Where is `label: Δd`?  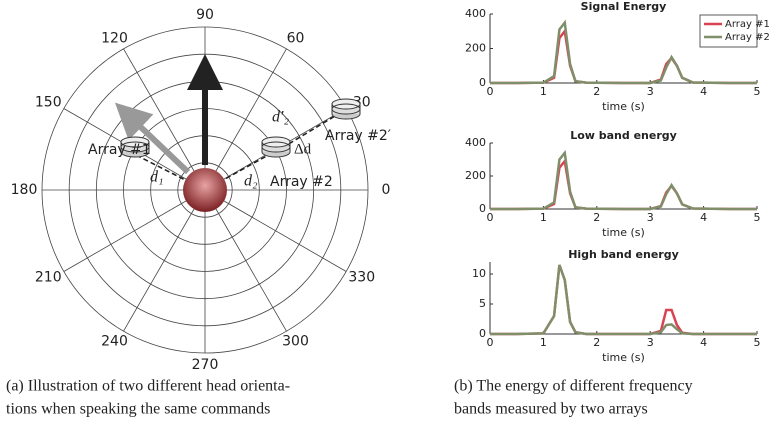
label: Δd is located at coordinates (303, 149).